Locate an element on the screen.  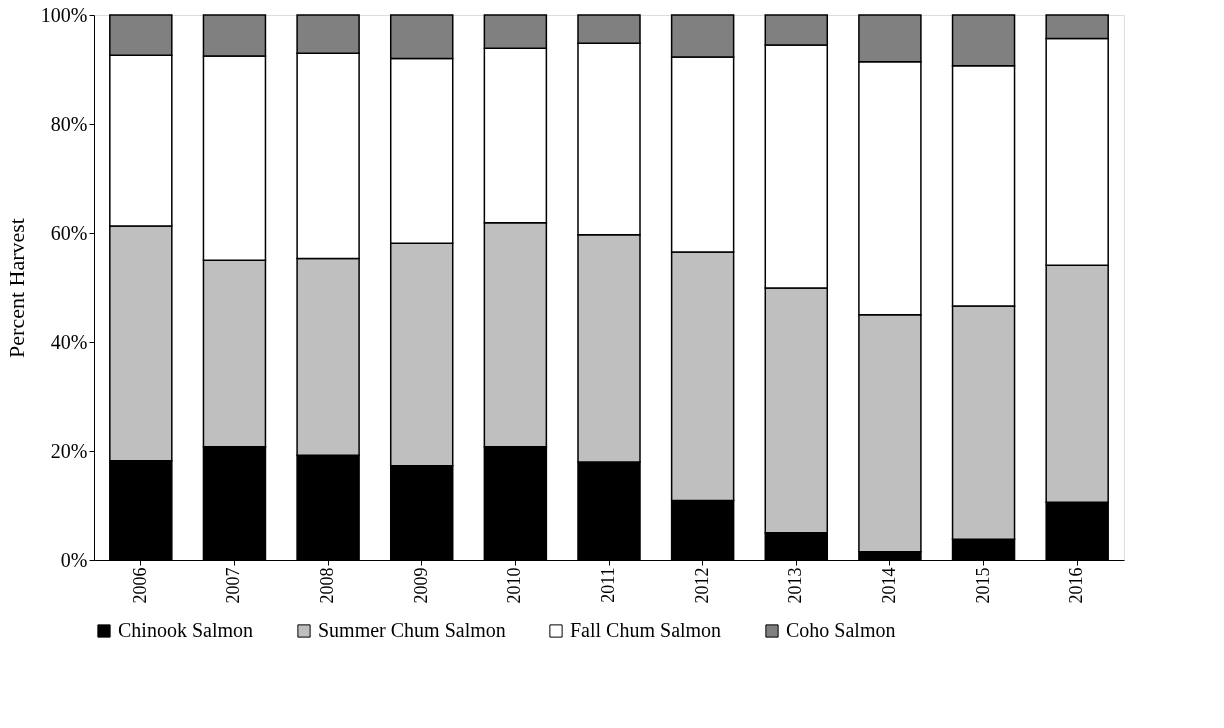
x-tick-label: 2006 is located at coordinates (139, 585).